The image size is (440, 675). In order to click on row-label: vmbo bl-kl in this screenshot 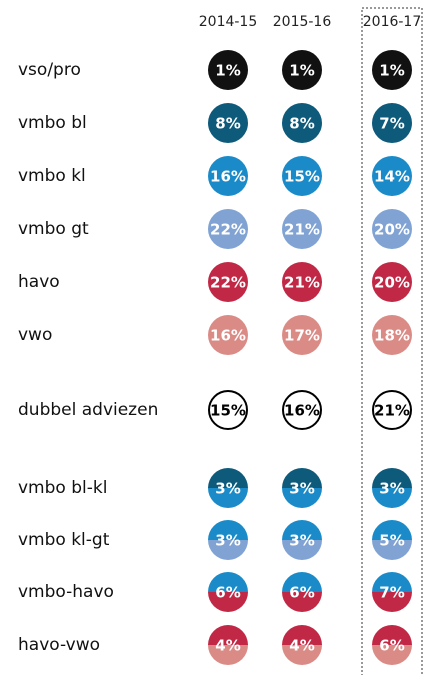, I will do `click(62, 488)`.